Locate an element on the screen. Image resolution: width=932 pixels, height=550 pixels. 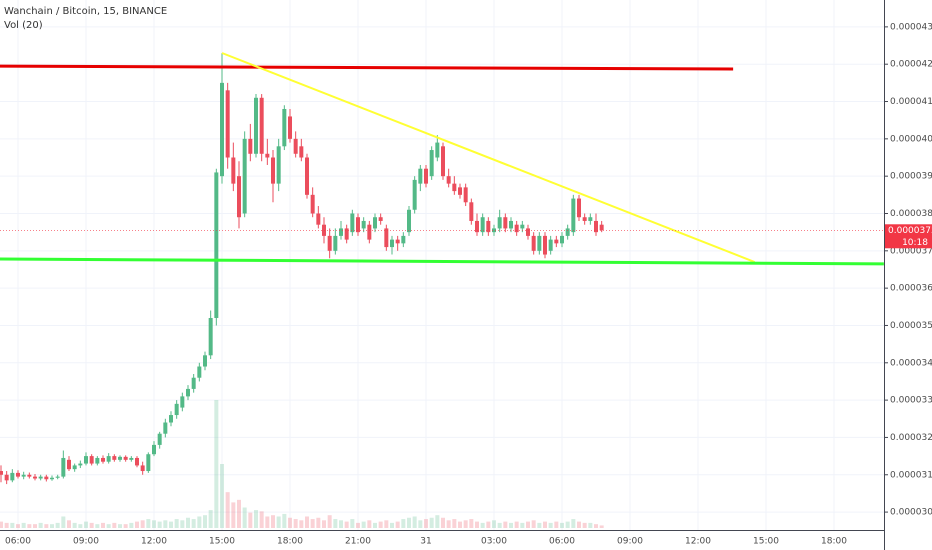
y-tick-label: 0.00004000 is located at coordinates (911, 139).